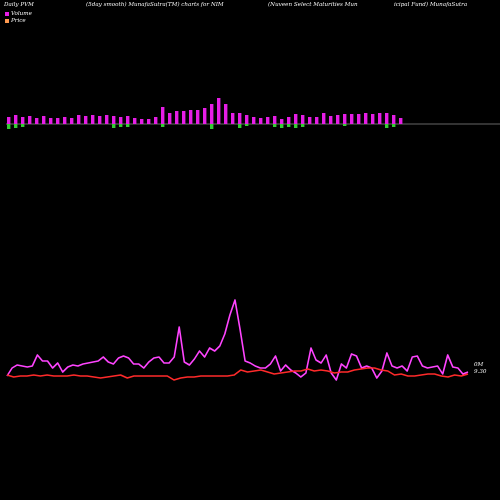 This screenshot has width=500, height=500. I want to click on chart-title-segment-4: icipal Fund) MunafaSutra, so click(431, 5).